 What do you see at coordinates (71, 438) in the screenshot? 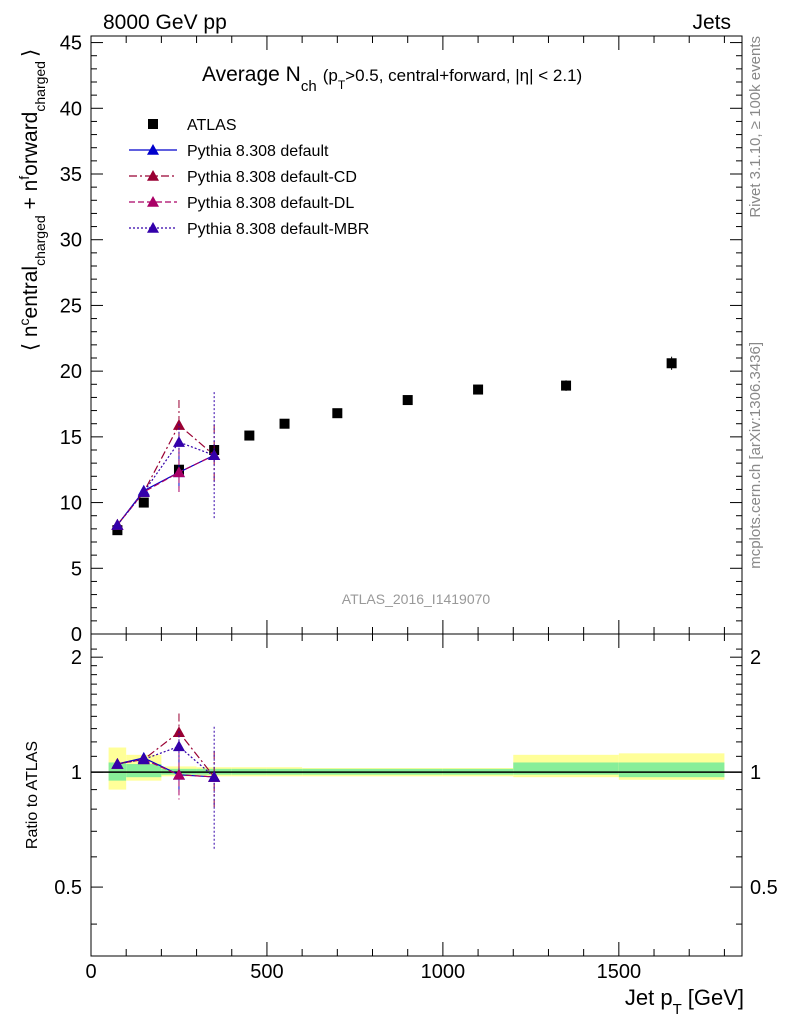
I see `y-tick-label-3: 15` at bounding box center [71, 438].